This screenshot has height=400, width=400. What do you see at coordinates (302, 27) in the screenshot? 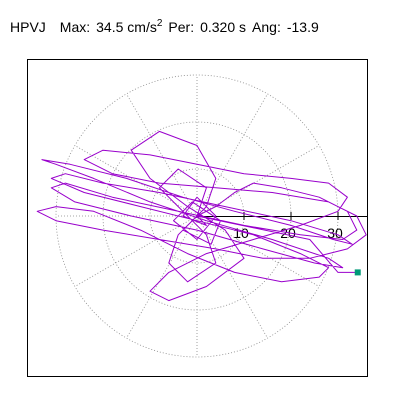
I see `angle-value: -13.9` at bounding box center [302, 27].